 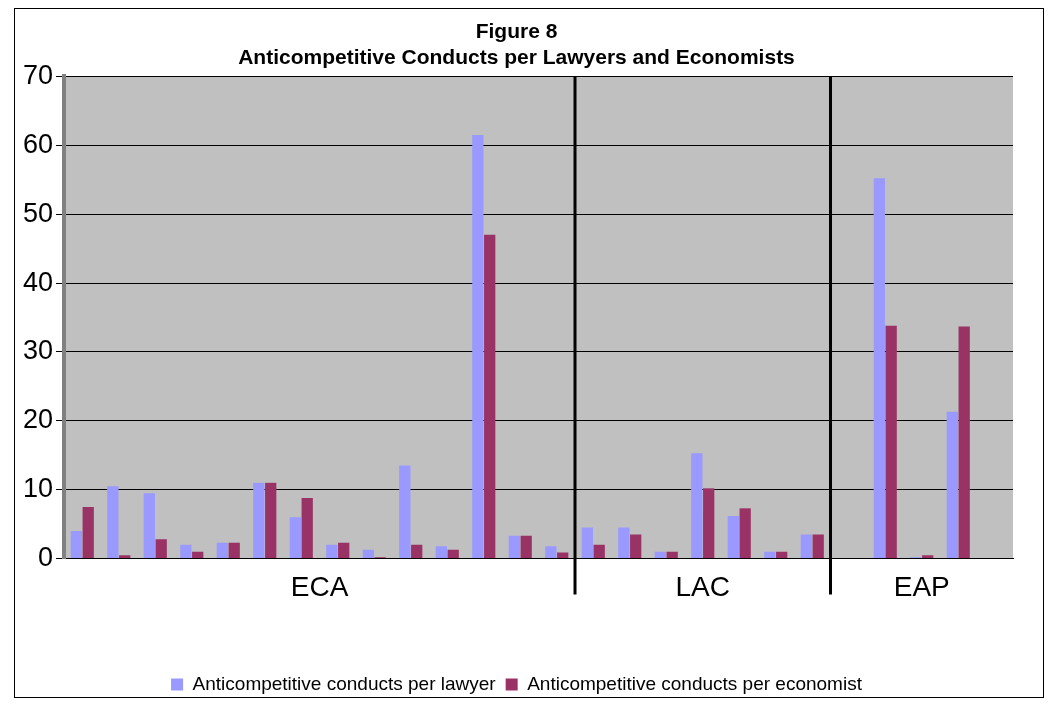 What do you see at coordinates (516, 43) in the screenshot?
I see `chart-title: Figure 8 Anticompetitive Conducts per Lawyers and Economists` at bounding box center [516, 43].